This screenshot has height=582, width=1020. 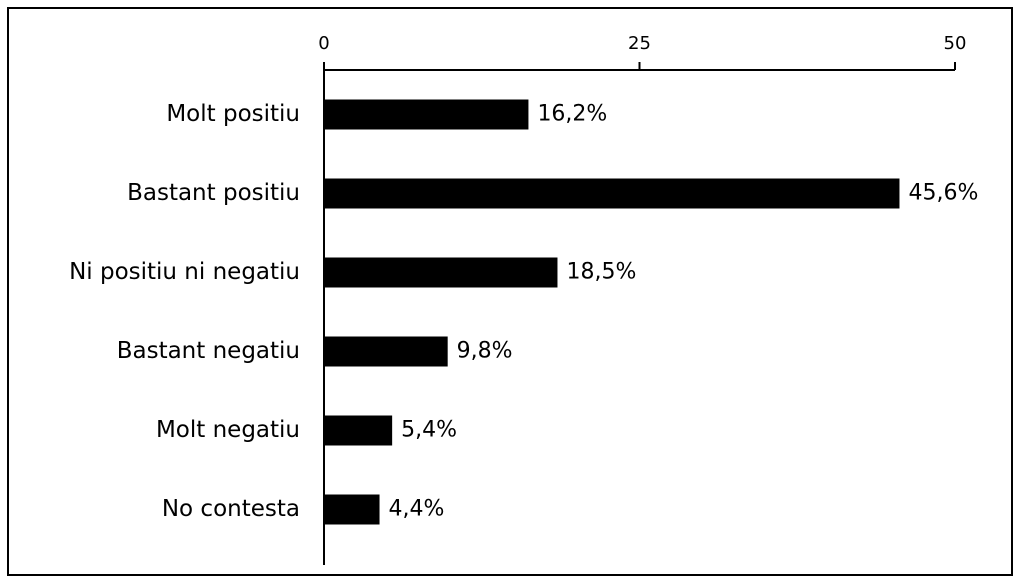 I want to click on x-tick-label: 25, so click(x=639, y=43).